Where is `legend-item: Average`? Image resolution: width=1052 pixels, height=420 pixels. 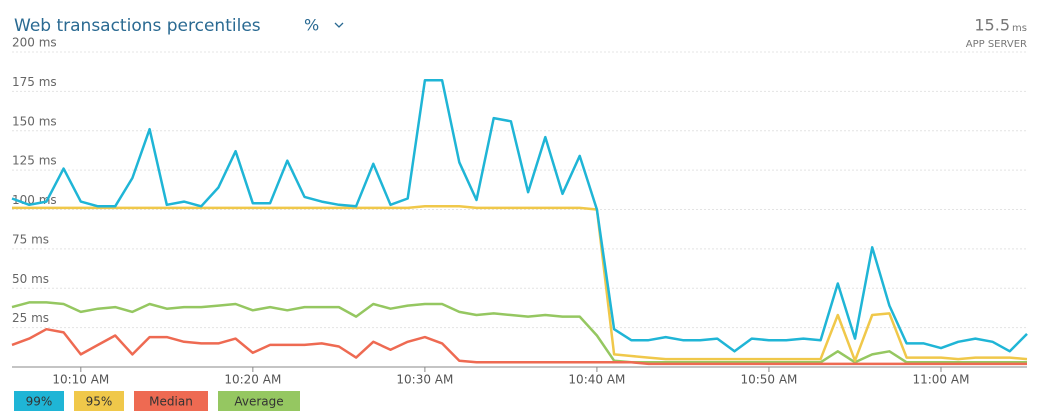 legend-item: Average is located at coordinates (259, 401).